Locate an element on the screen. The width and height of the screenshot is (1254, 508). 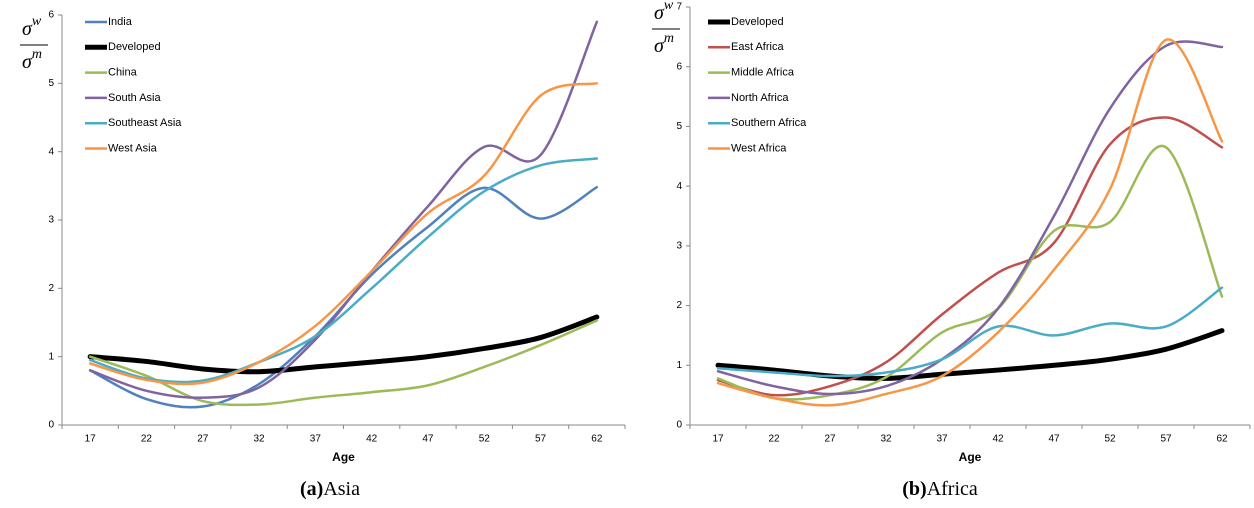
legend-label: East Africa is located at coordinates (757, 47).